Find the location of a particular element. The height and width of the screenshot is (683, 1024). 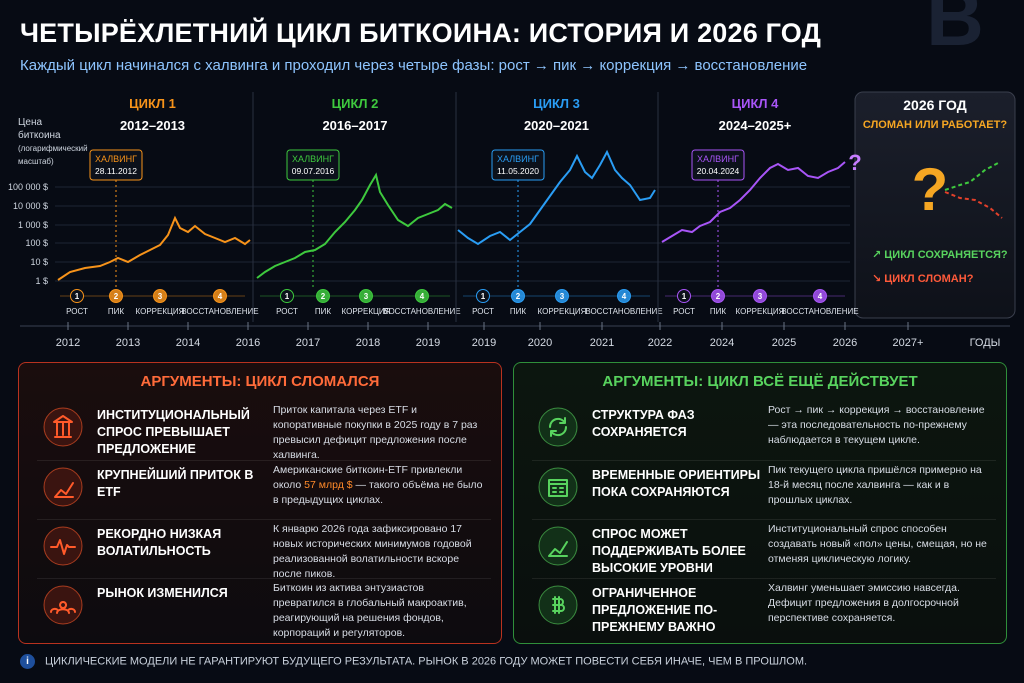

panel-title: АРГУМЕНТЫ: ЦИКЛ СЛОМАЛСЯ is located at coordinates (260, 381).